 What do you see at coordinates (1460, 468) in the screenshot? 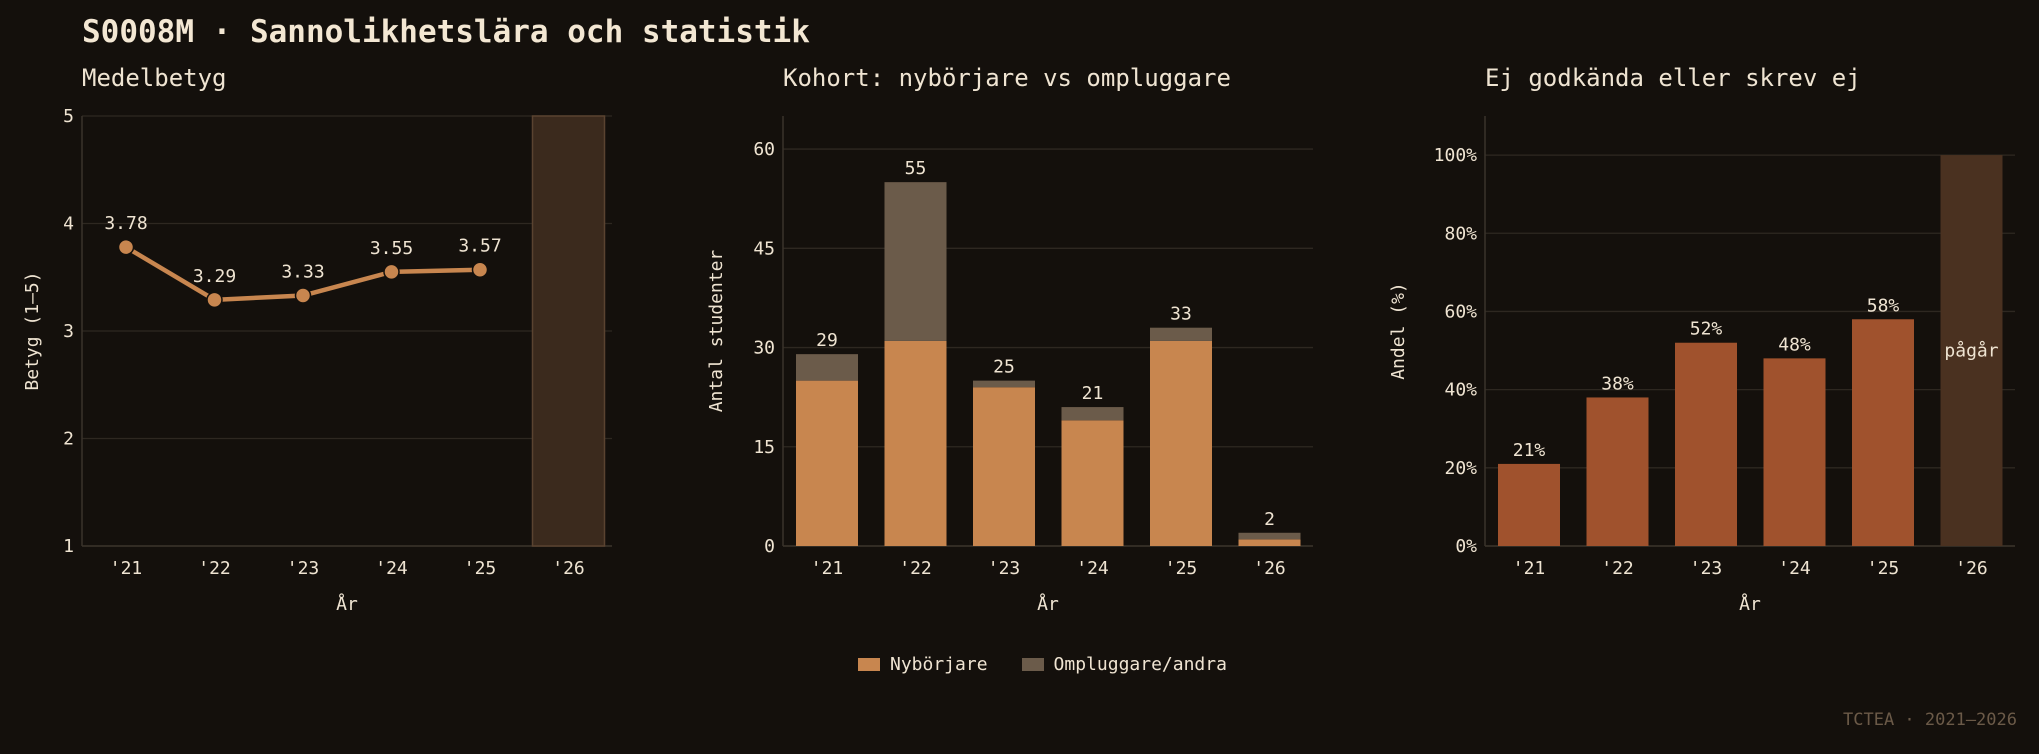
I see `chart3-ytick-label: 20%` at bounding box center [1460, 468].